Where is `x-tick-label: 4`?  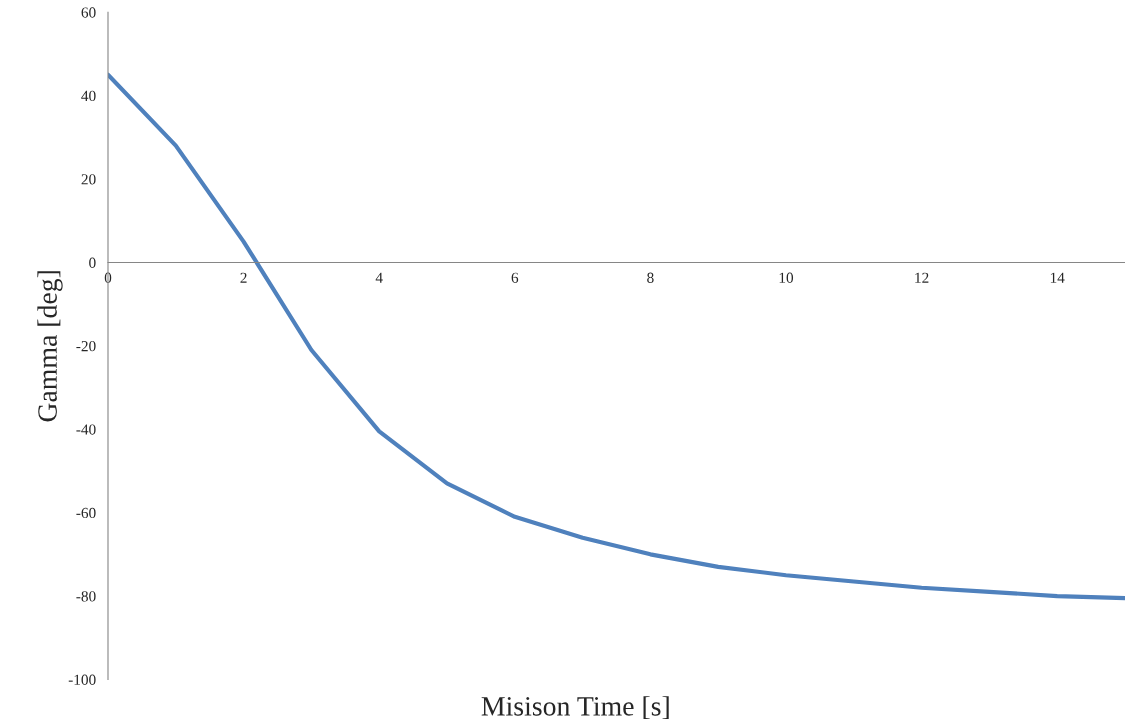 x-tick-label: 4 is located at coordinates (379, 277).